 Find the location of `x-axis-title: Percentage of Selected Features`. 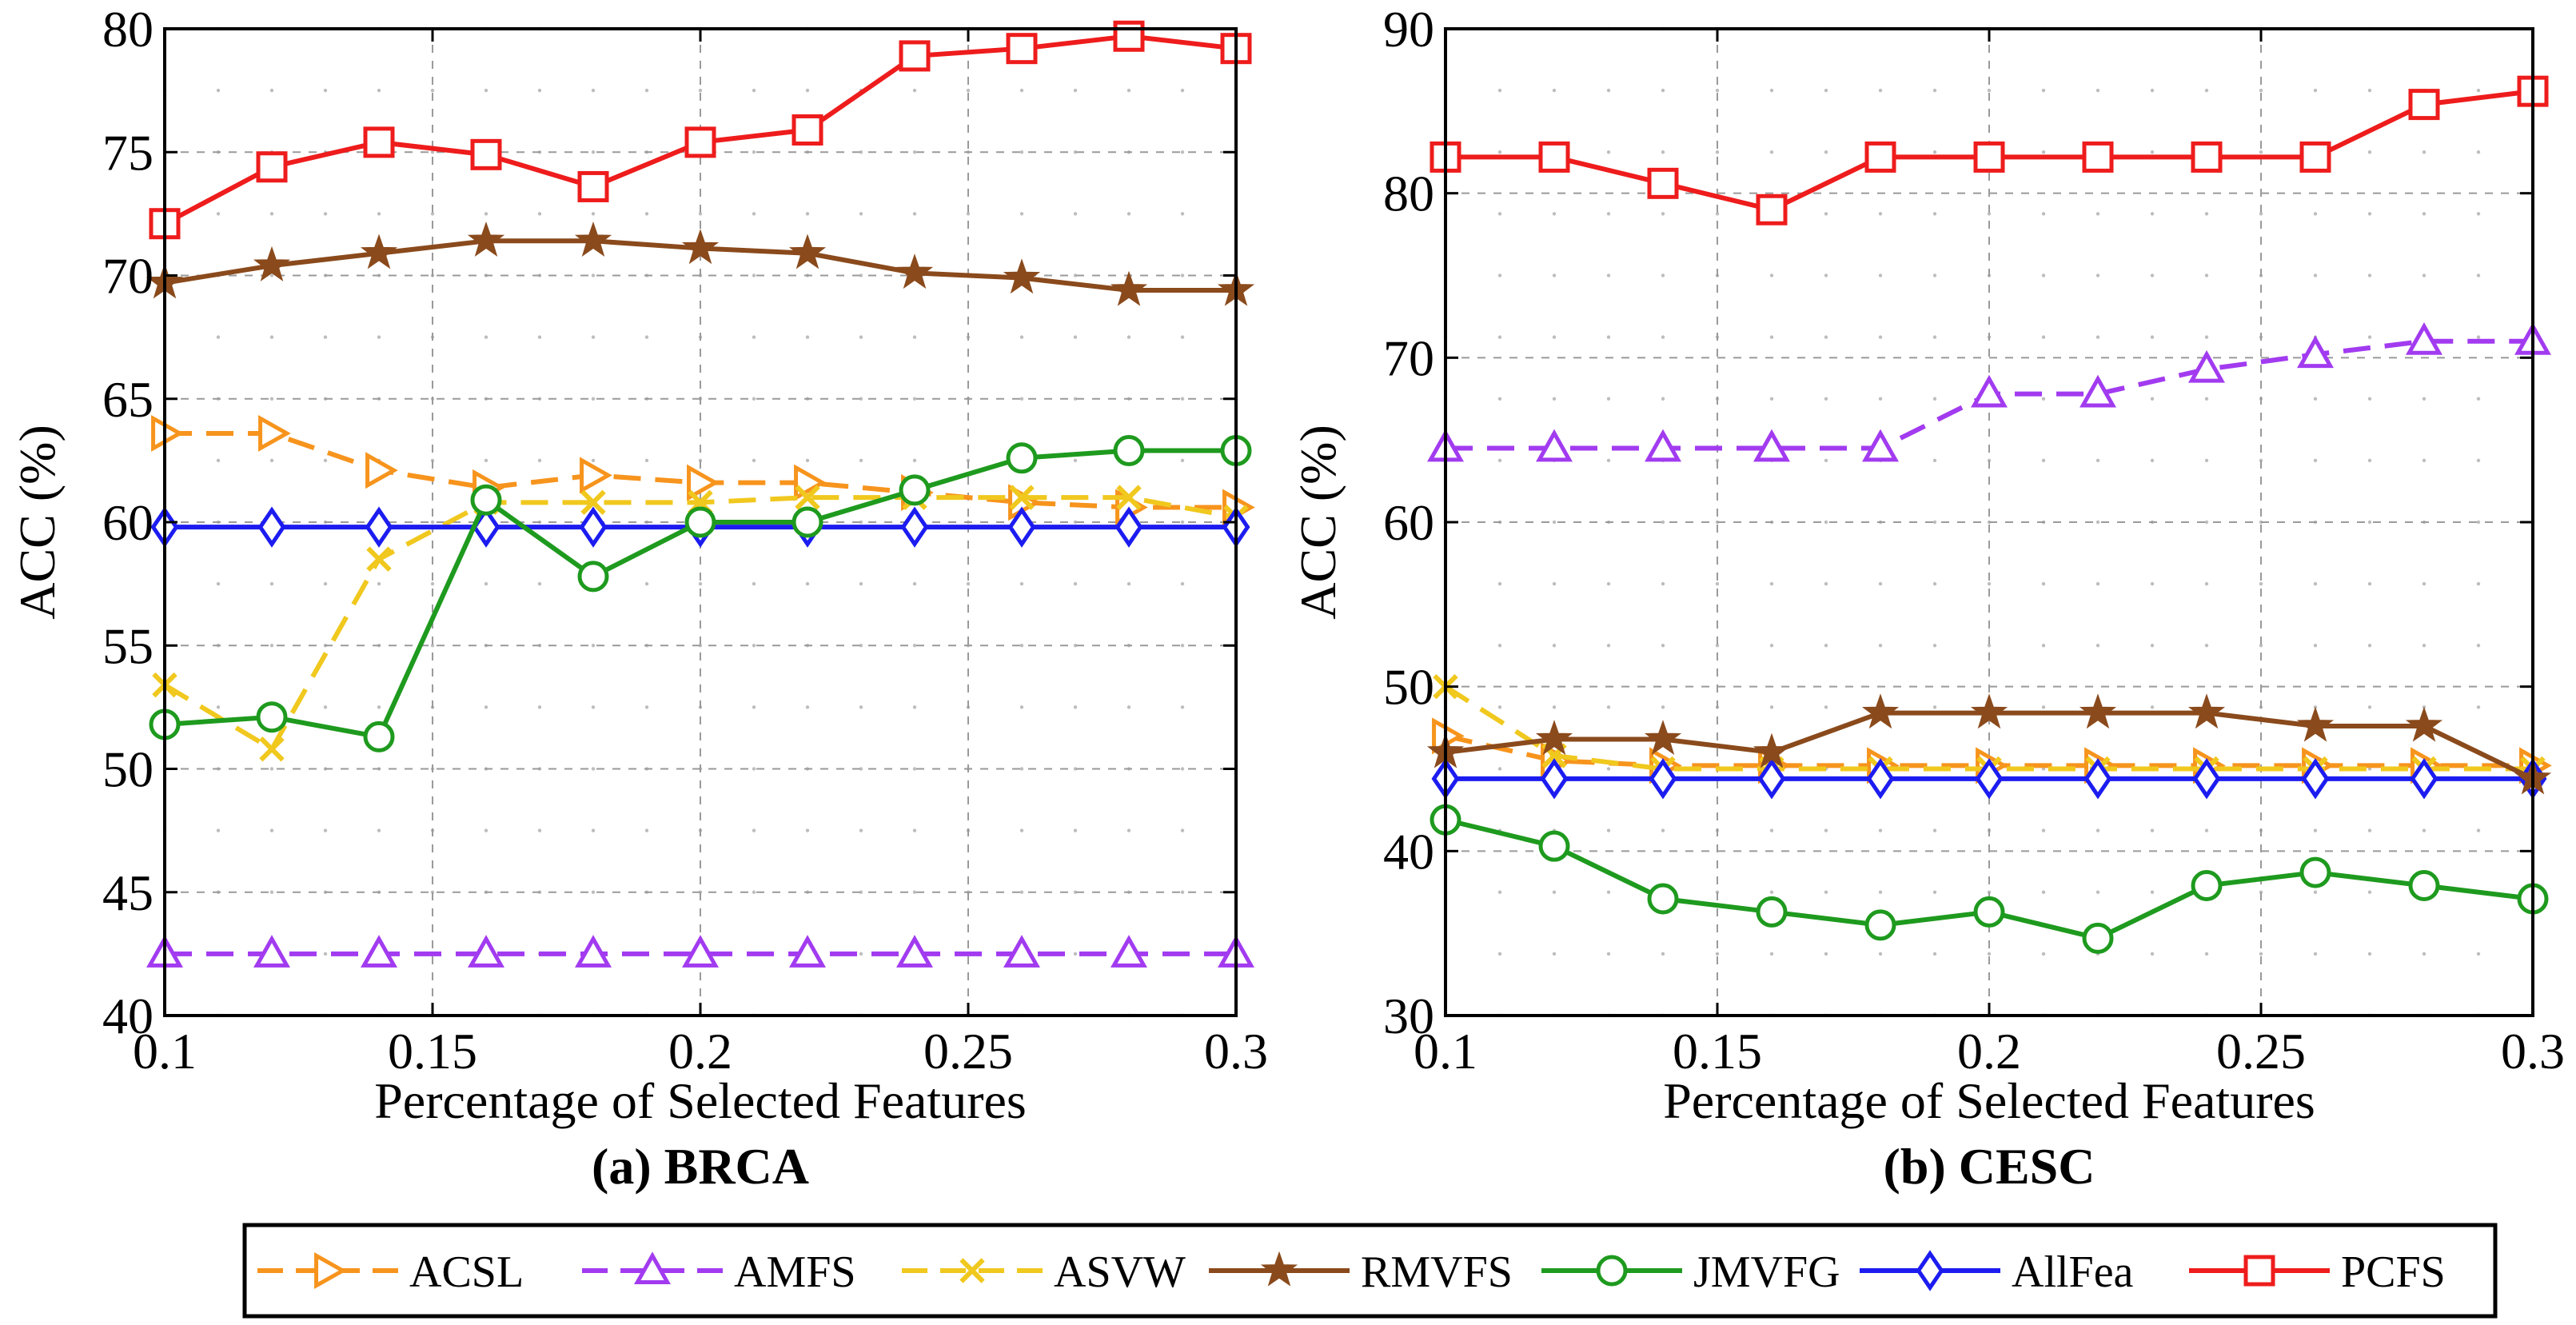

x-axis-title: Percentage of Selected Features is located at coordinates (700, 1100).